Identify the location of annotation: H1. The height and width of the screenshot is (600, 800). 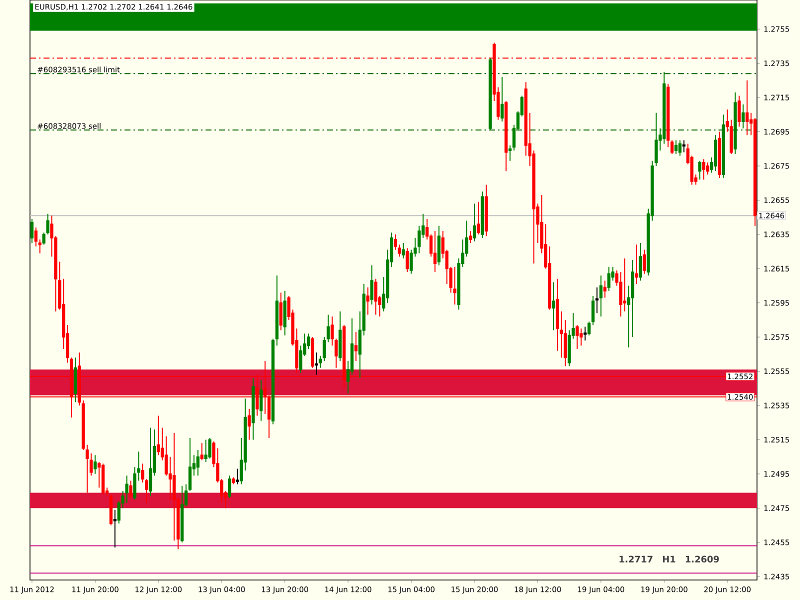
(669, 559).